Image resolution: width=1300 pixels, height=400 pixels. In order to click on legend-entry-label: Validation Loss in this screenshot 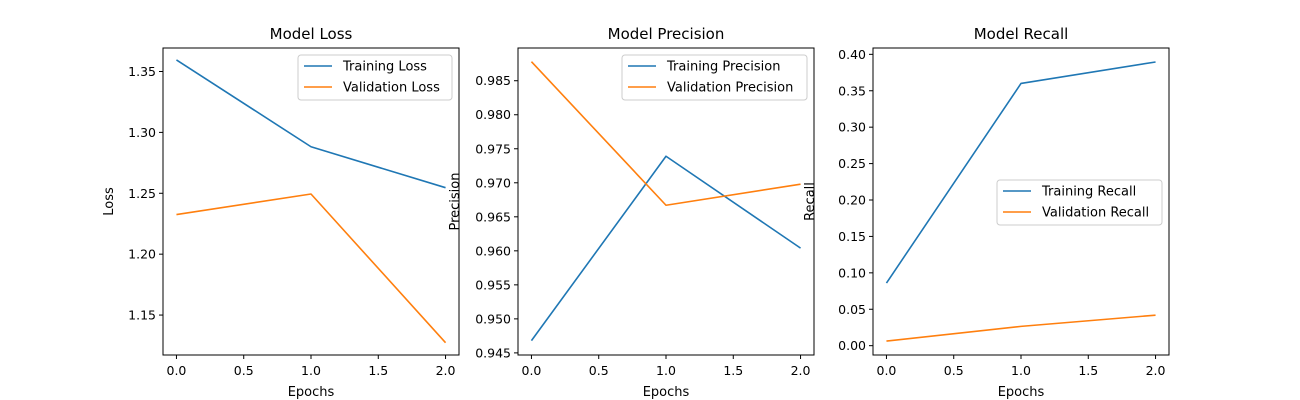, I will do `click(391, 88)`.